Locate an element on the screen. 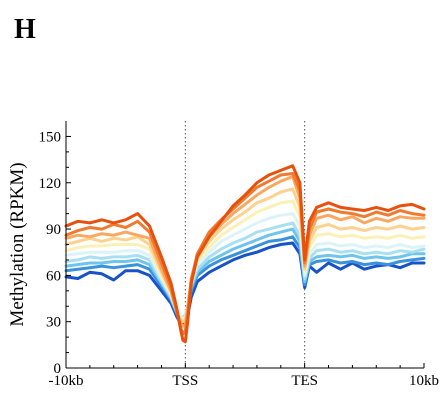 The width and height of the screenshot is (446, 398). y-tick-label: 150 is located at coordinates (50, 137).